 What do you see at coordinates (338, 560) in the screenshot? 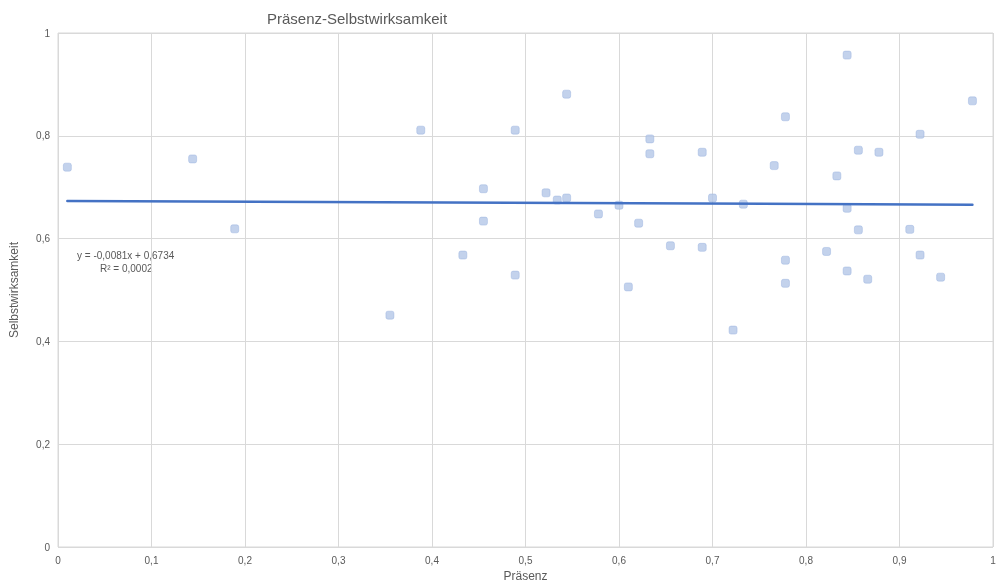
I see `x-tick-label: 0,3` at bounding box center [338, 560].